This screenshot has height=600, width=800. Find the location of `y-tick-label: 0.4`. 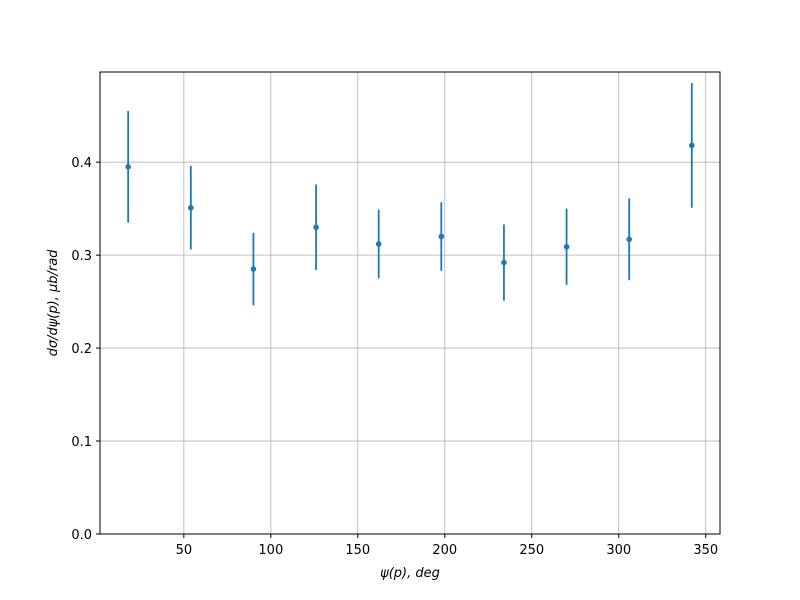

y-tick-label: 0.4 is located at coordinates (81, 163).